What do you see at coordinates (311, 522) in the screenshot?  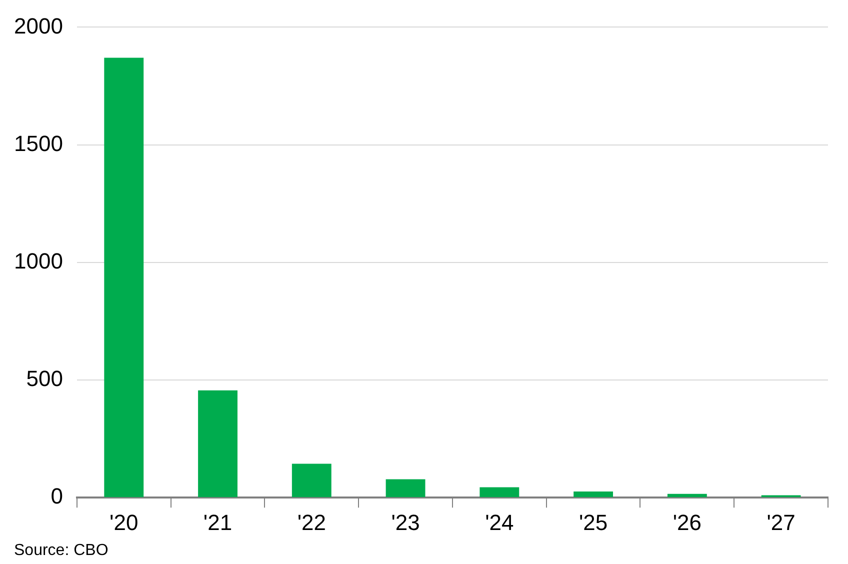 I see `x-tick-label: '22` at bounding box center [311, 522].